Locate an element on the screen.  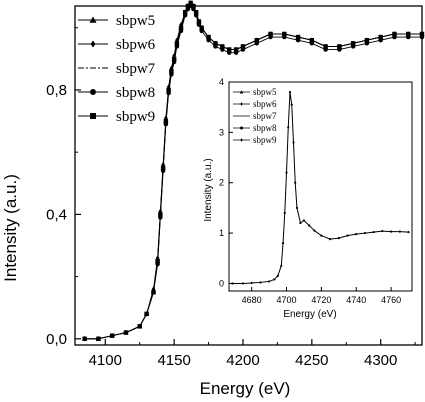
legend-item-sbpw7: sbpw7 is located at coordinates (117, 69).